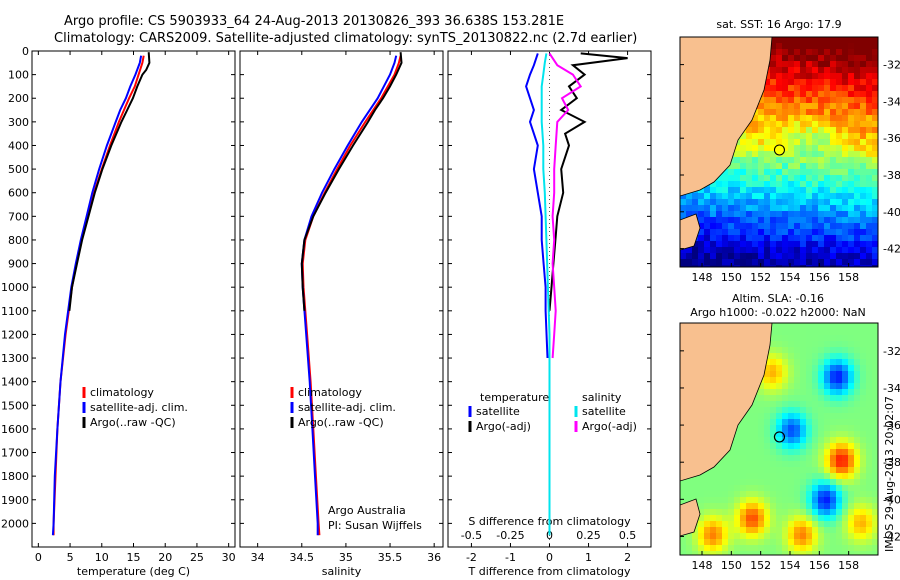  What do you see at coordinates (702, 565) in the screenshot?
I see `map-x-tick-label: 148` at bounding box center [702, 565].